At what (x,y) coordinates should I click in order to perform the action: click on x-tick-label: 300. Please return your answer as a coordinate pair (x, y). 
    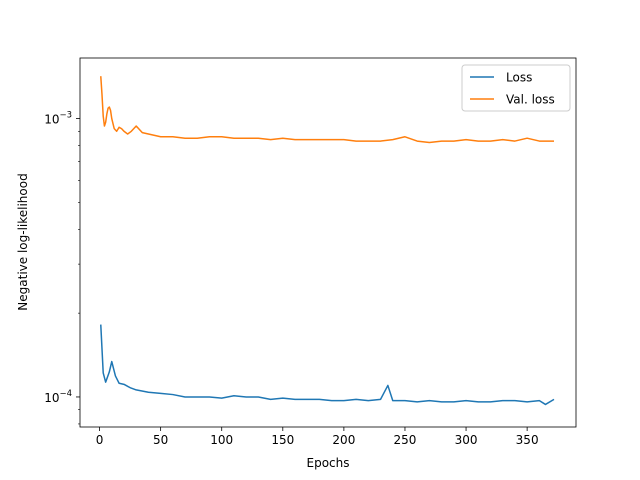
    Looking at the image, I should click on (466, 440).